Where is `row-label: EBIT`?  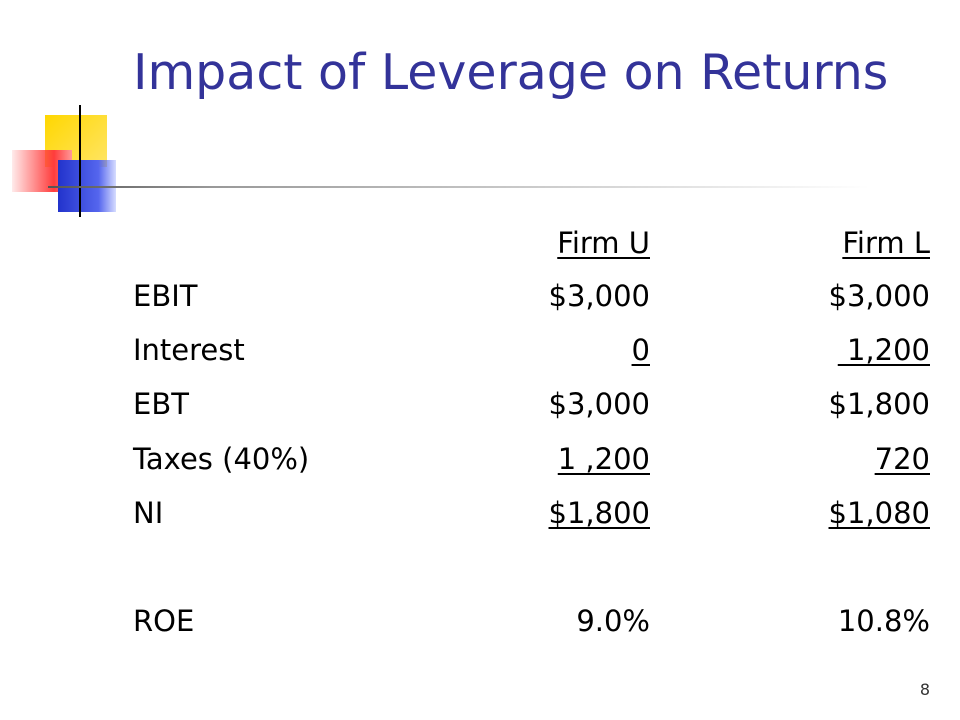 row-label: EBIT is located at coordinates (165, 296).